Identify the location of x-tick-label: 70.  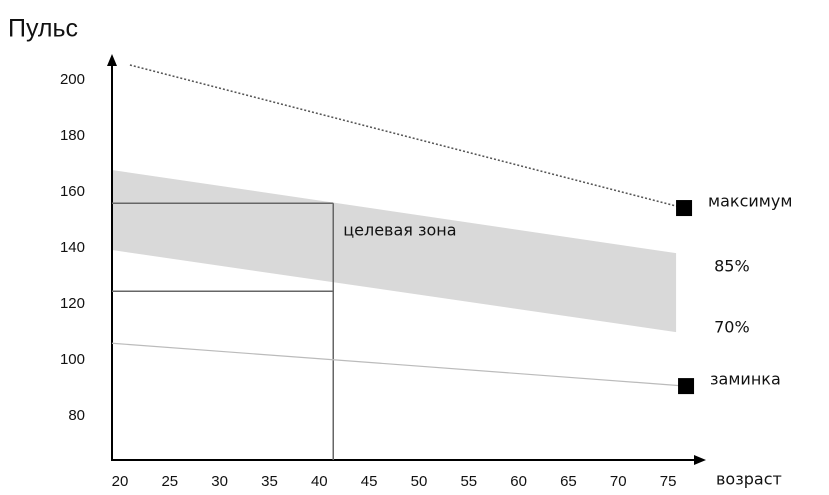
(618, 481).